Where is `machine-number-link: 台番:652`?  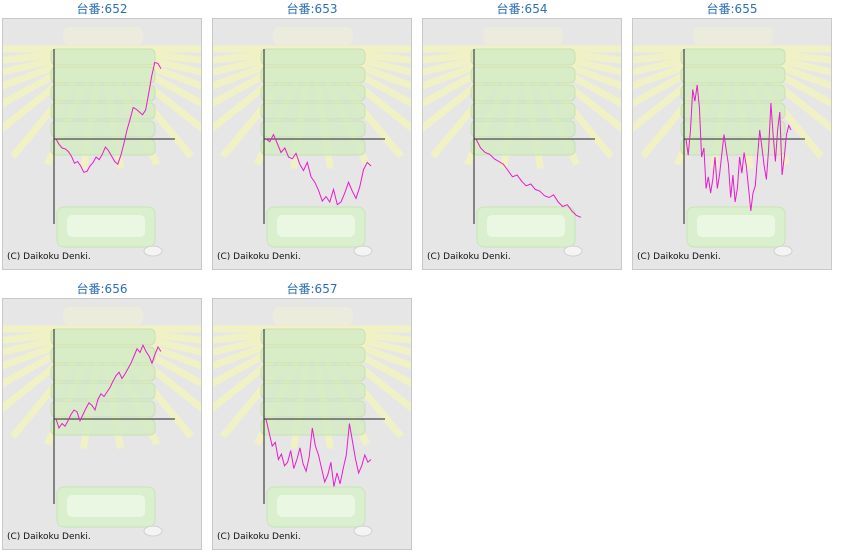
machine-number-link: 台番:652 is located at coordinates (102, 9).